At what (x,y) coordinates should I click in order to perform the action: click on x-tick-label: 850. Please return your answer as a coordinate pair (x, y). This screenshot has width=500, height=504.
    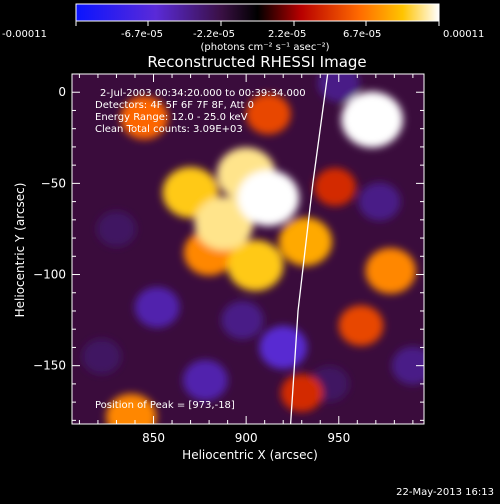
    Looking at the image, I should click on (153, 438).